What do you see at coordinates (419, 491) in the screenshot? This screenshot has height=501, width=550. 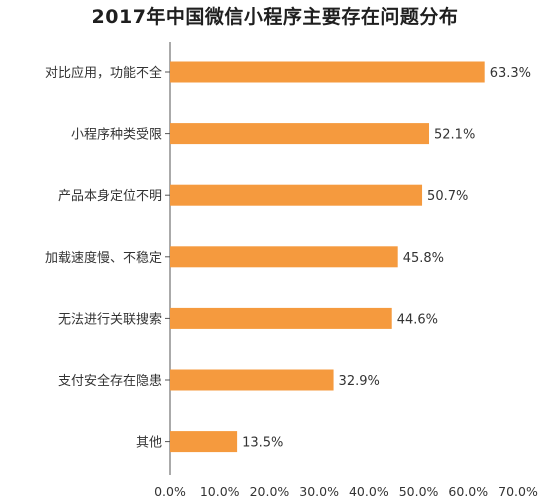 I see `x-tick-label: 50.0%` at bounding box center [419, 491].